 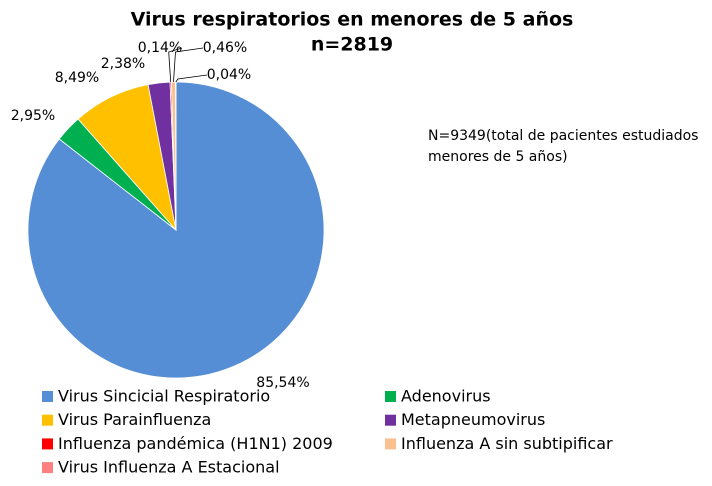 I want to click on legend-label: Influenza A sin subtipificar, so click(x=507, y=443).